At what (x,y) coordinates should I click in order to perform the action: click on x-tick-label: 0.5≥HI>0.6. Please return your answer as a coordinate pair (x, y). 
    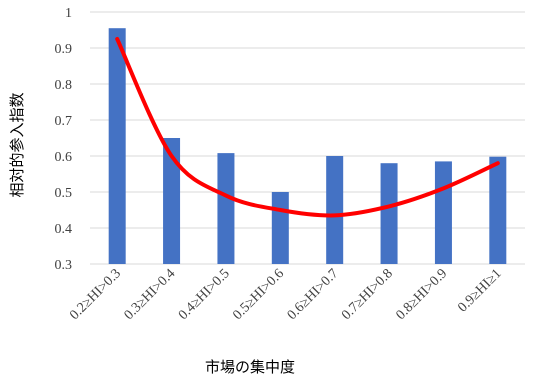
    Looking at the image, I should click on (258, 294).